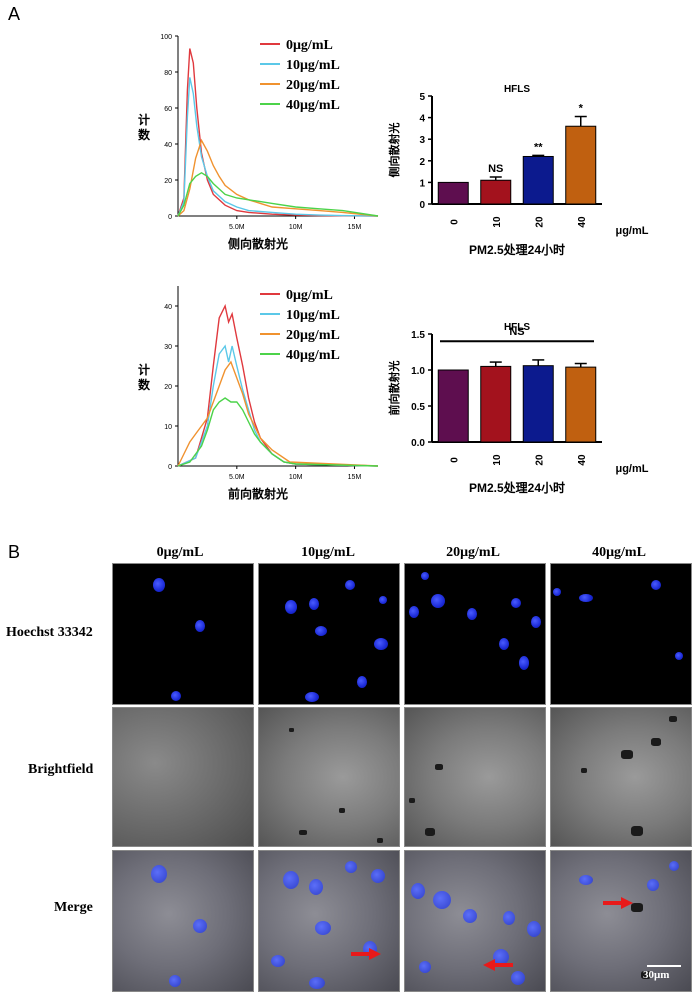 The width and height of the screenshot is (699, 1000). What do you see at coordinates (656, 975) in the screenshot?
I see `scale-bar-label: 30μm` at bounding box center [656, 975].